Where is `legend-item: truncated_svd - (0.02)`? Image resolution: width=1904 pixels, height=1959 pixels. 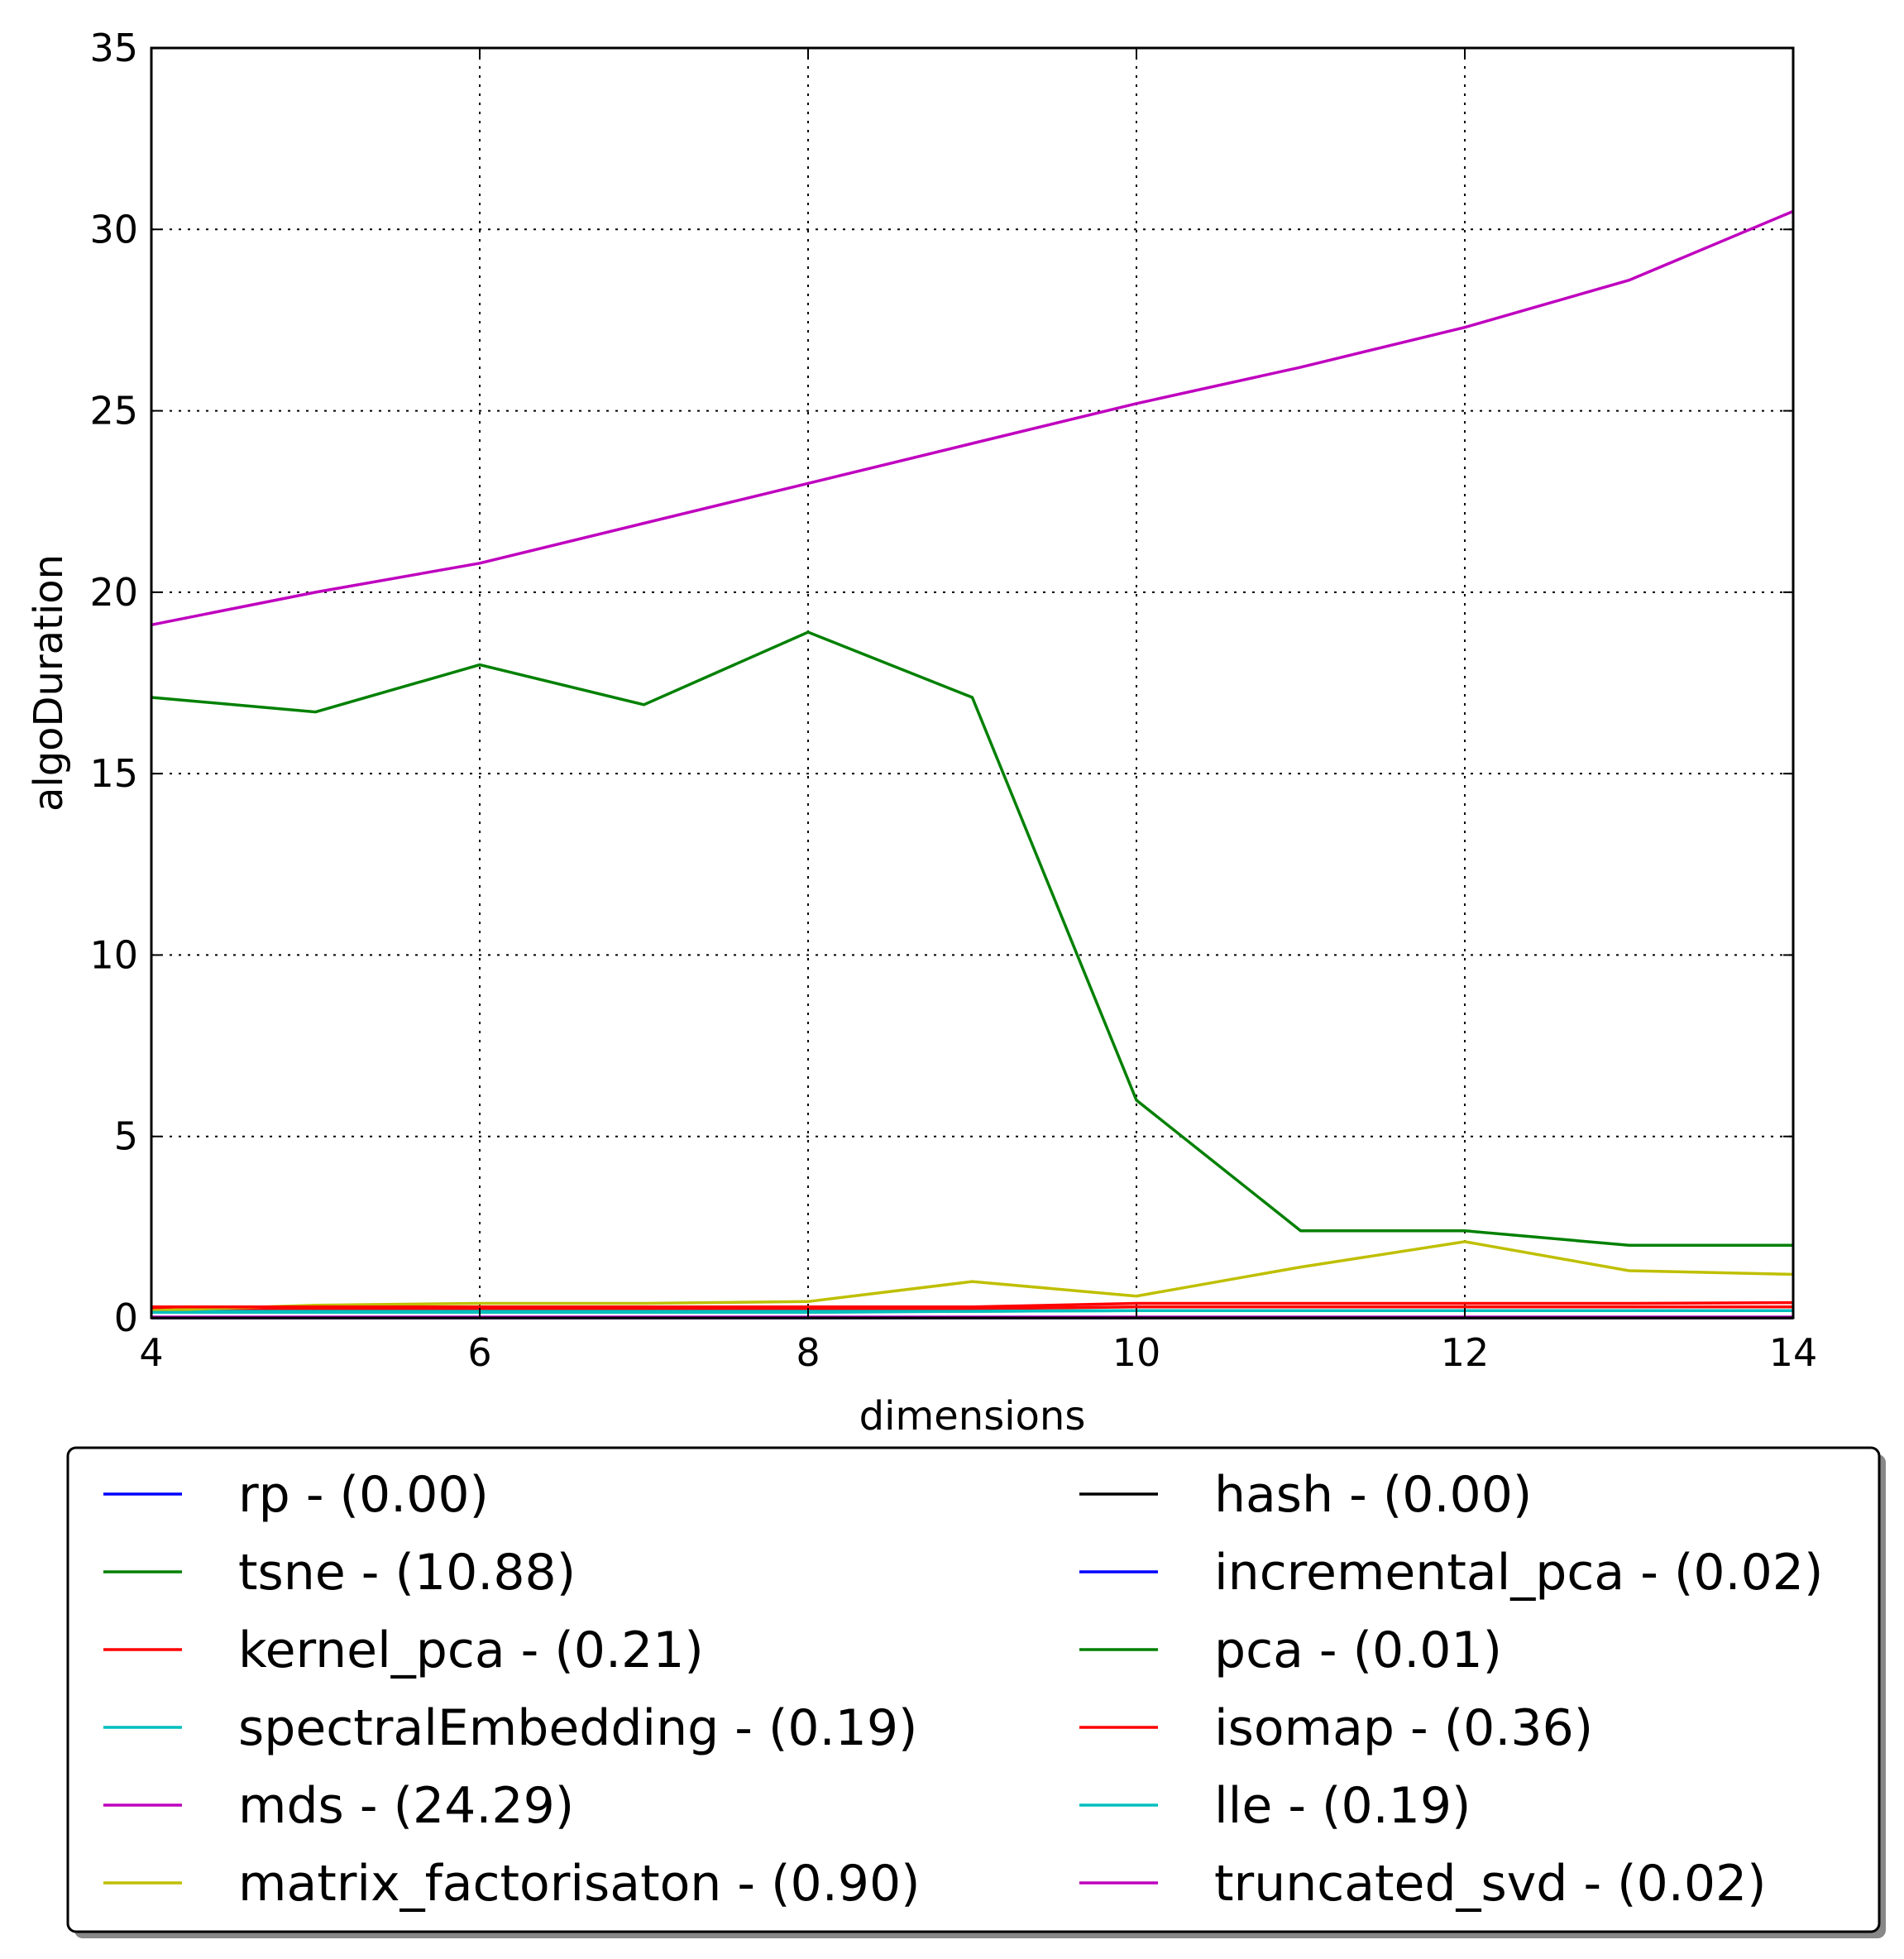 legend-item: truncated_svd - (0.02) is located at coordinates (1423, 1884).